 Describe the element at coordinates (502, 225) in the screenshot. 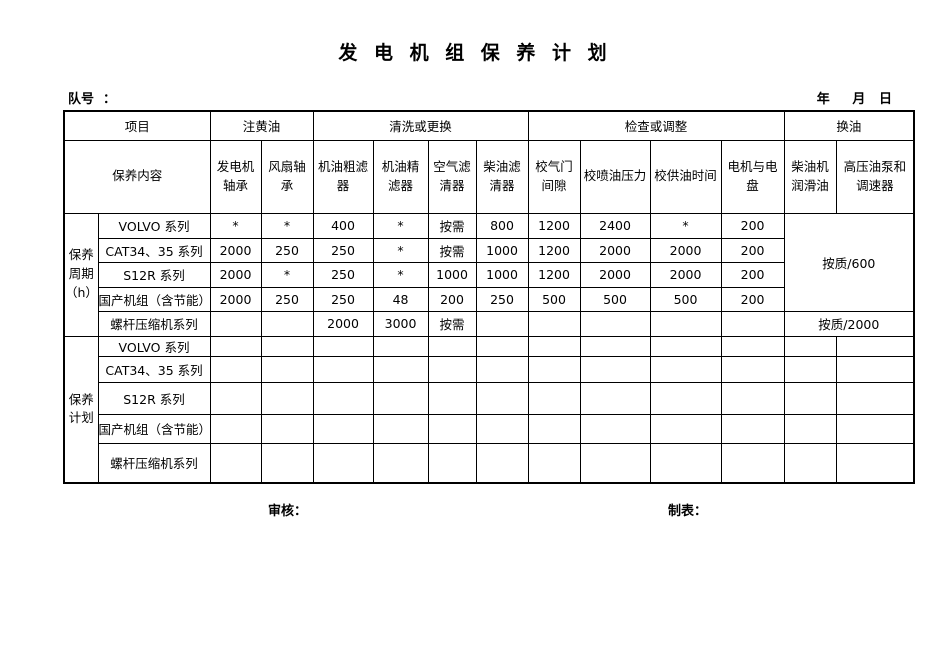

I see `table-cell: 800` at that location.